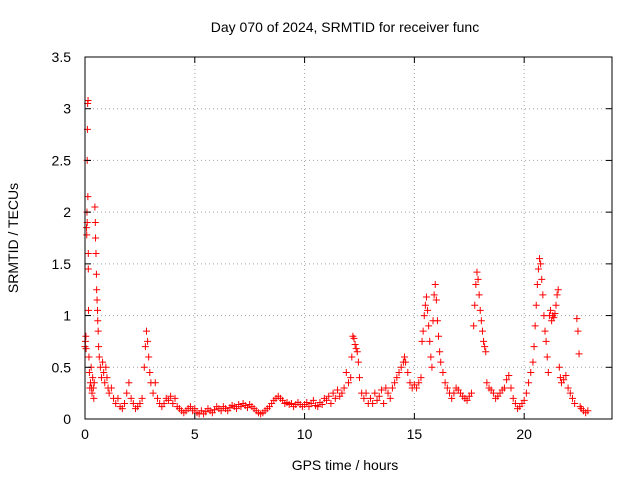 This screenshot has height=480, width=640. What do you see at coordinates (85, 434) in the screenshot?
I see `x-tick-label: 0` at bounding box center [85, 434].